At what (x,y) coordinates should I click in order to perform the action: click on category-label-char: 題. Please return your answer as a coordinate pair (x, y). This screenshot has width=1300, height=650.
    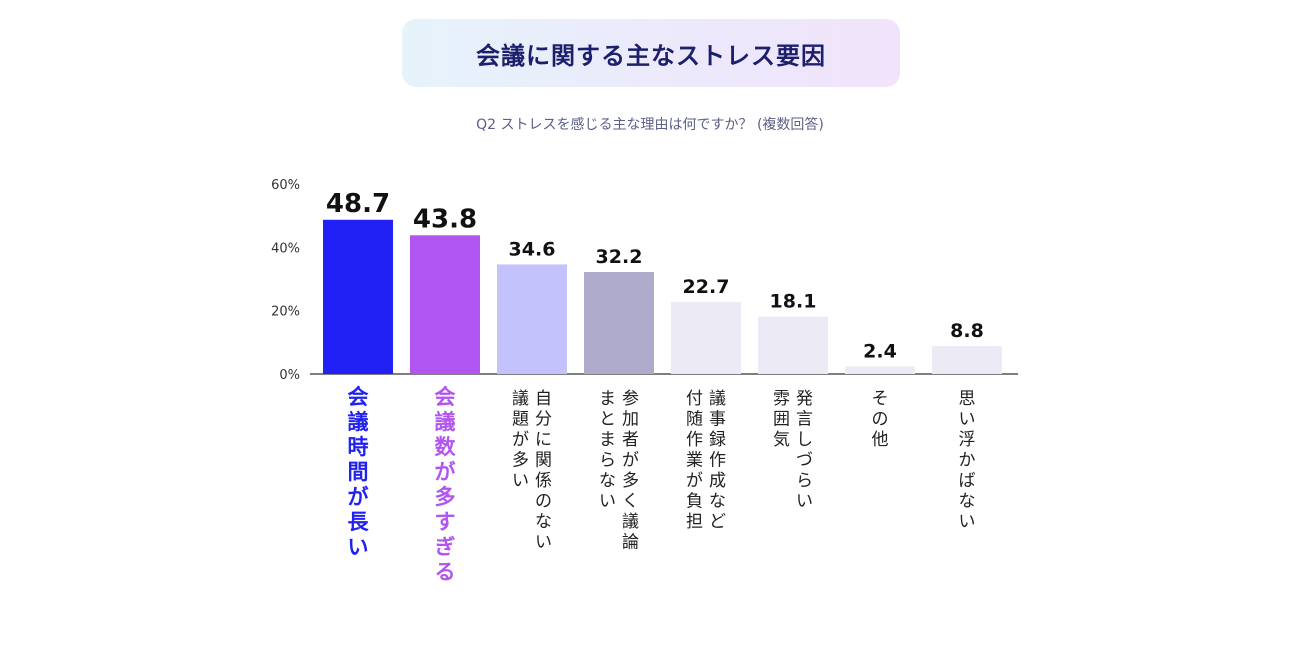
    Looking at the image, I should click on (520, 420).